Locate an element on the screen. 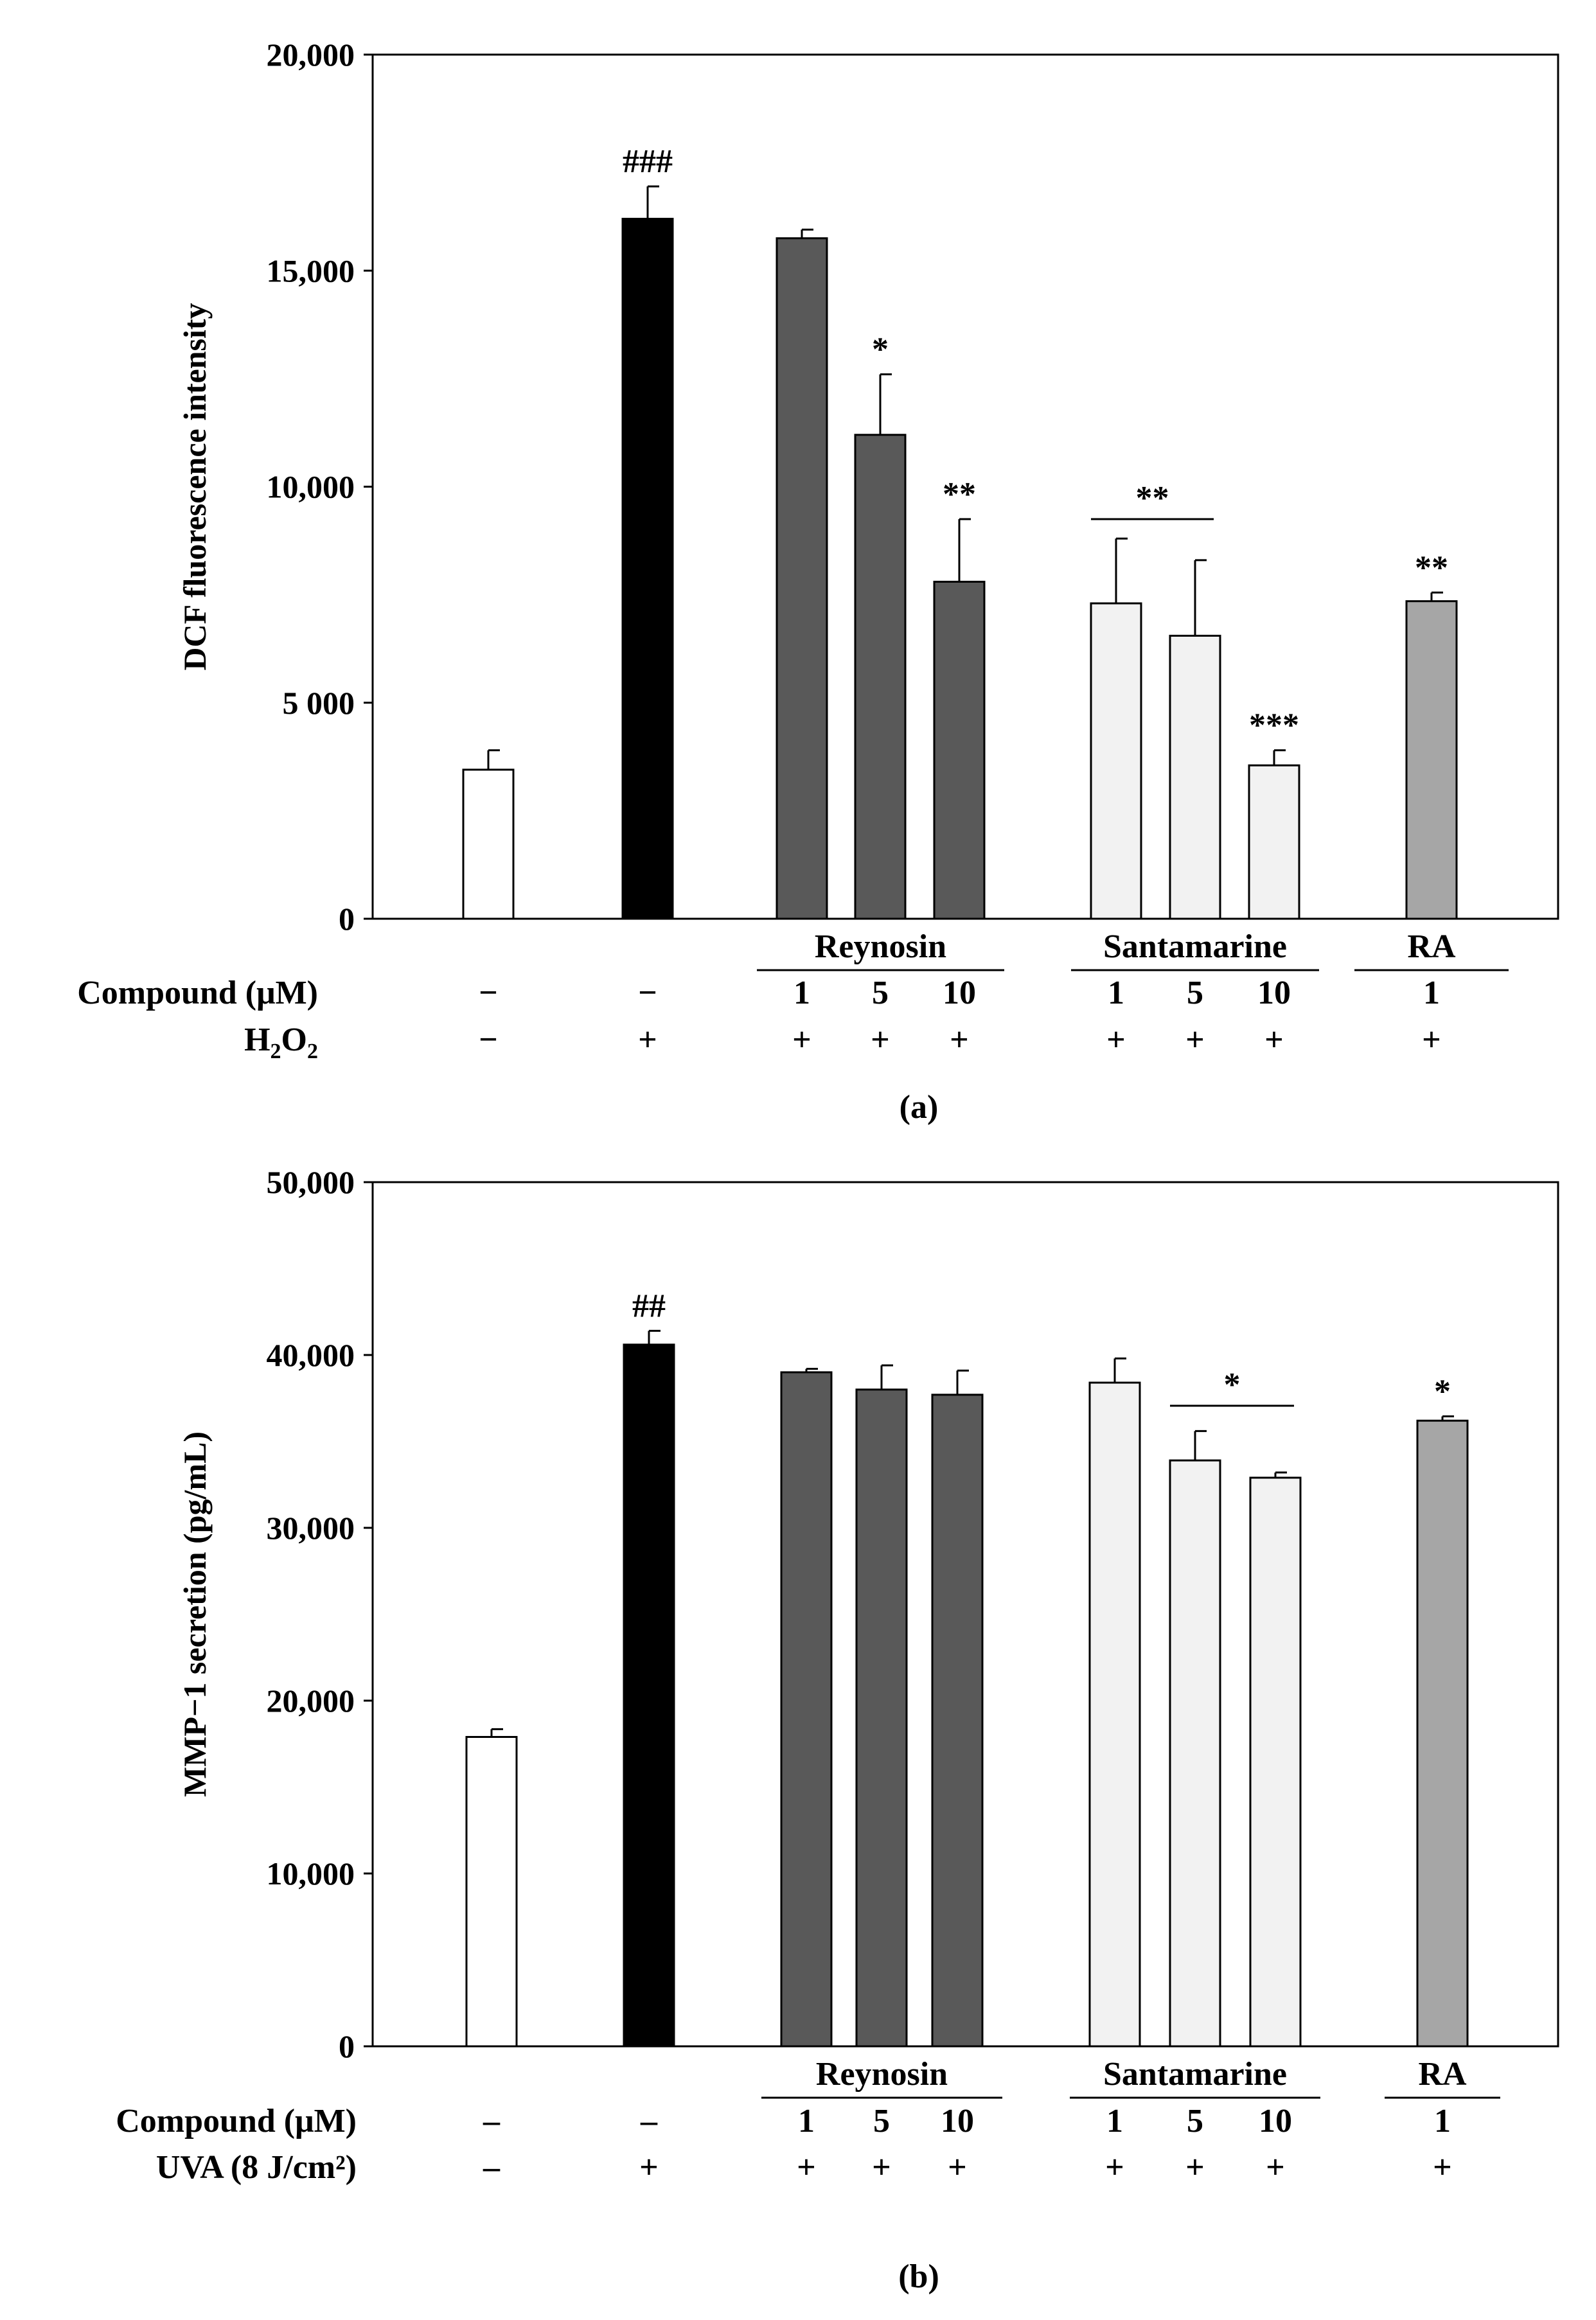 The image size is (1596, 2320). y-tick-label: 40,000 is located at coordinates (311, 1355).